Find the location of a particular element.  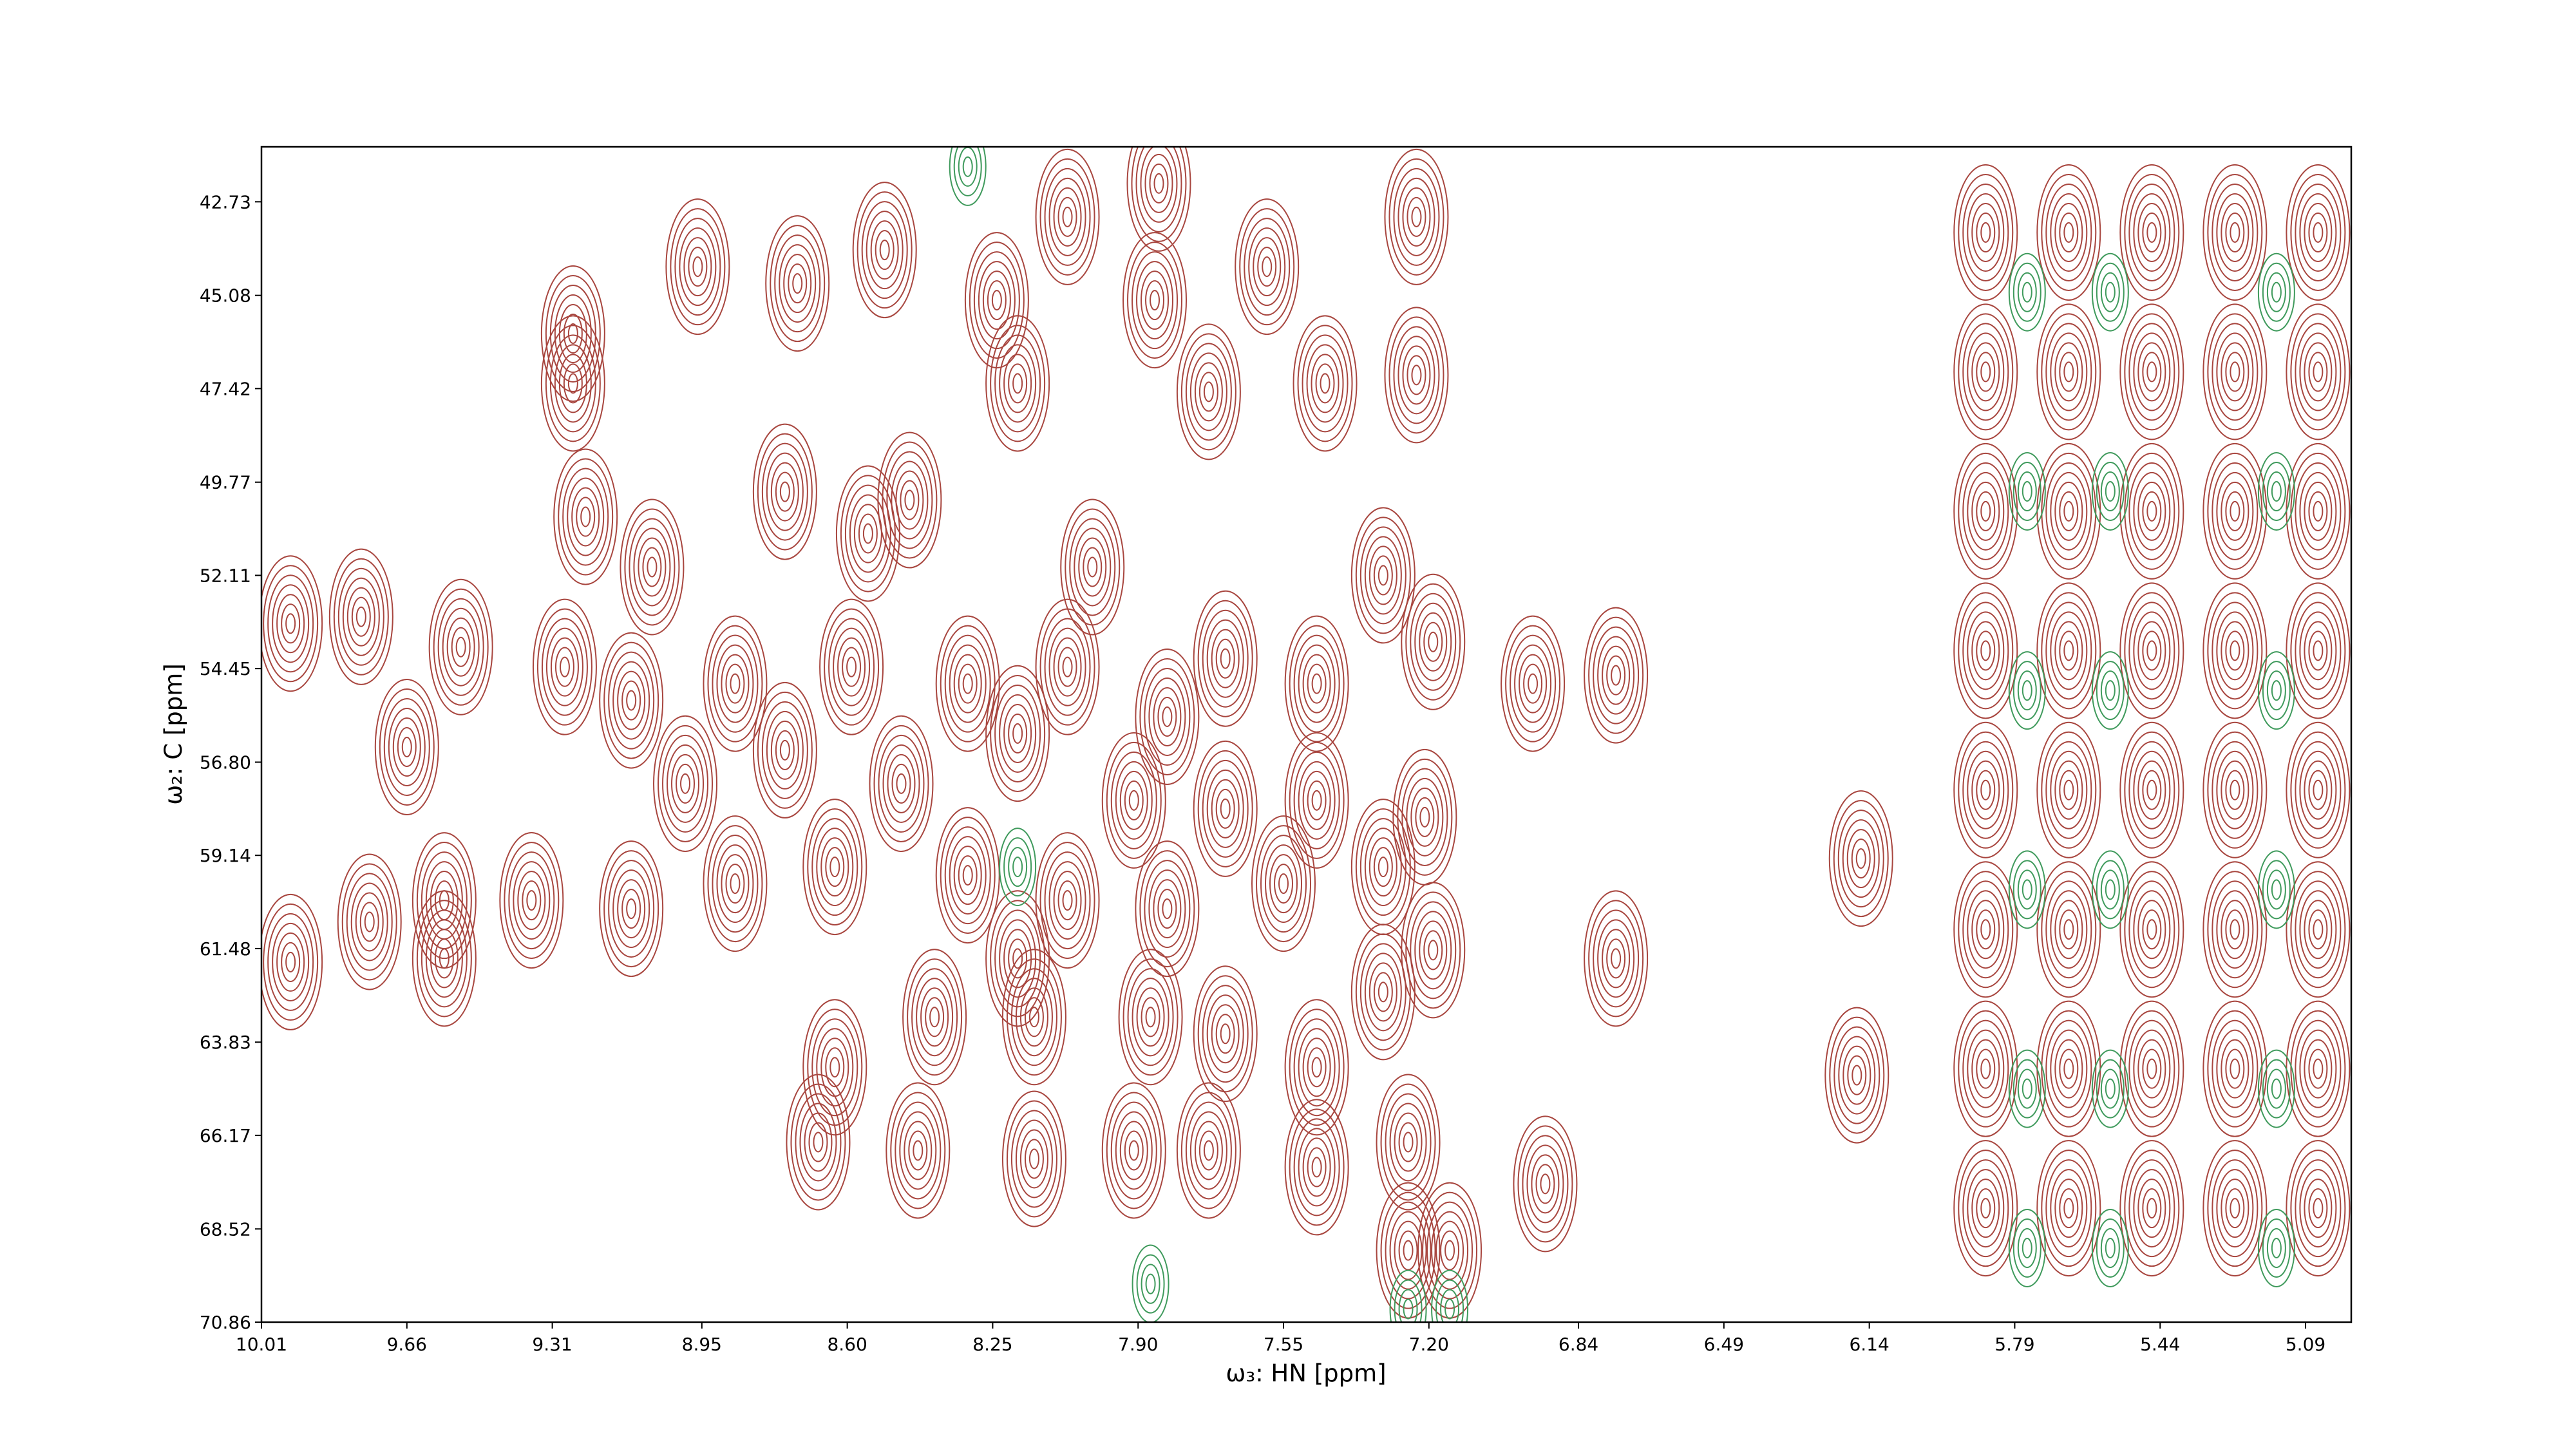

x-axis-label: ω₃: HN [ppm] is located at coordinates (1306, 1373).